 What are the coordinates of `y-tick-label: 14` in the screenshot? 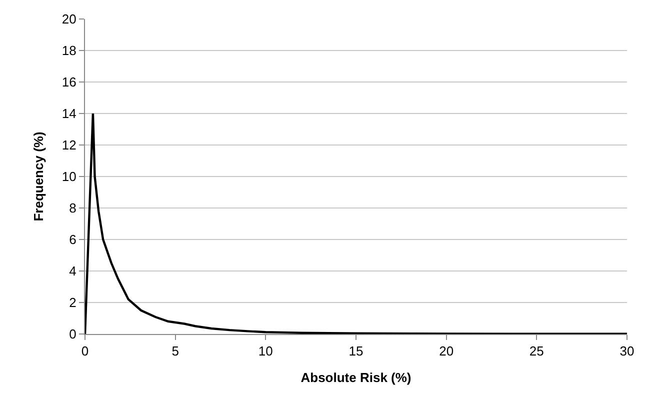 It's located at (69, 114).